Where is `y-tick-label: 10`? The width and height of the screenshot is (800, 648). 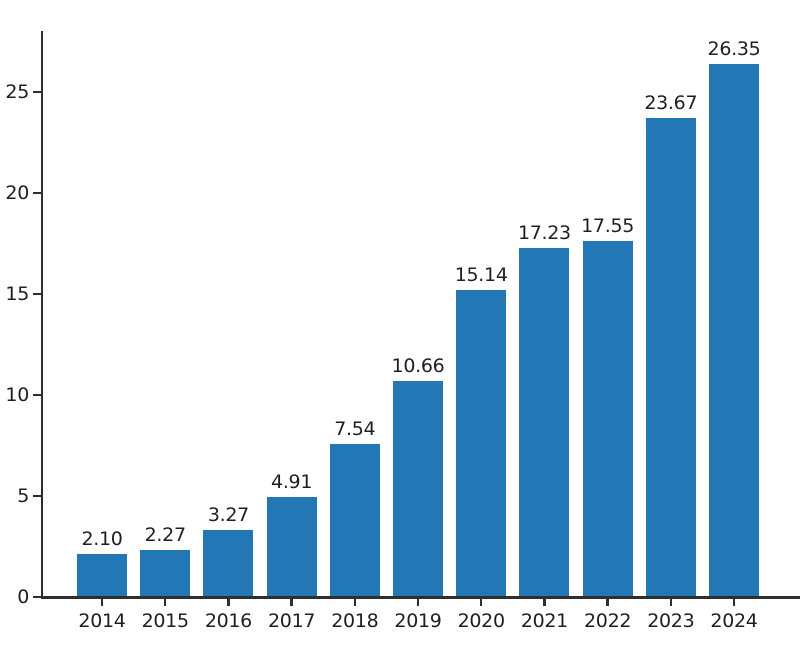 y-tick-label: 10 is located at coordinates (17, 395).